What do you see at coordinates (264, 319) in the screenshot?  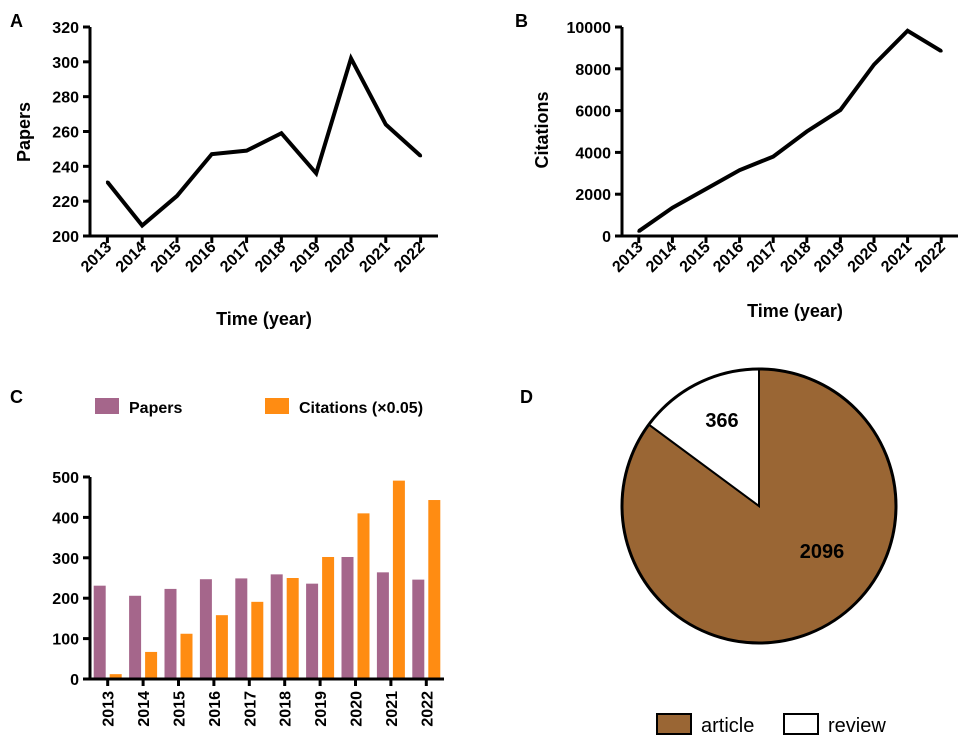 I see `chart-a-xlabel: Time (year)` at bounding box center [264, 319].